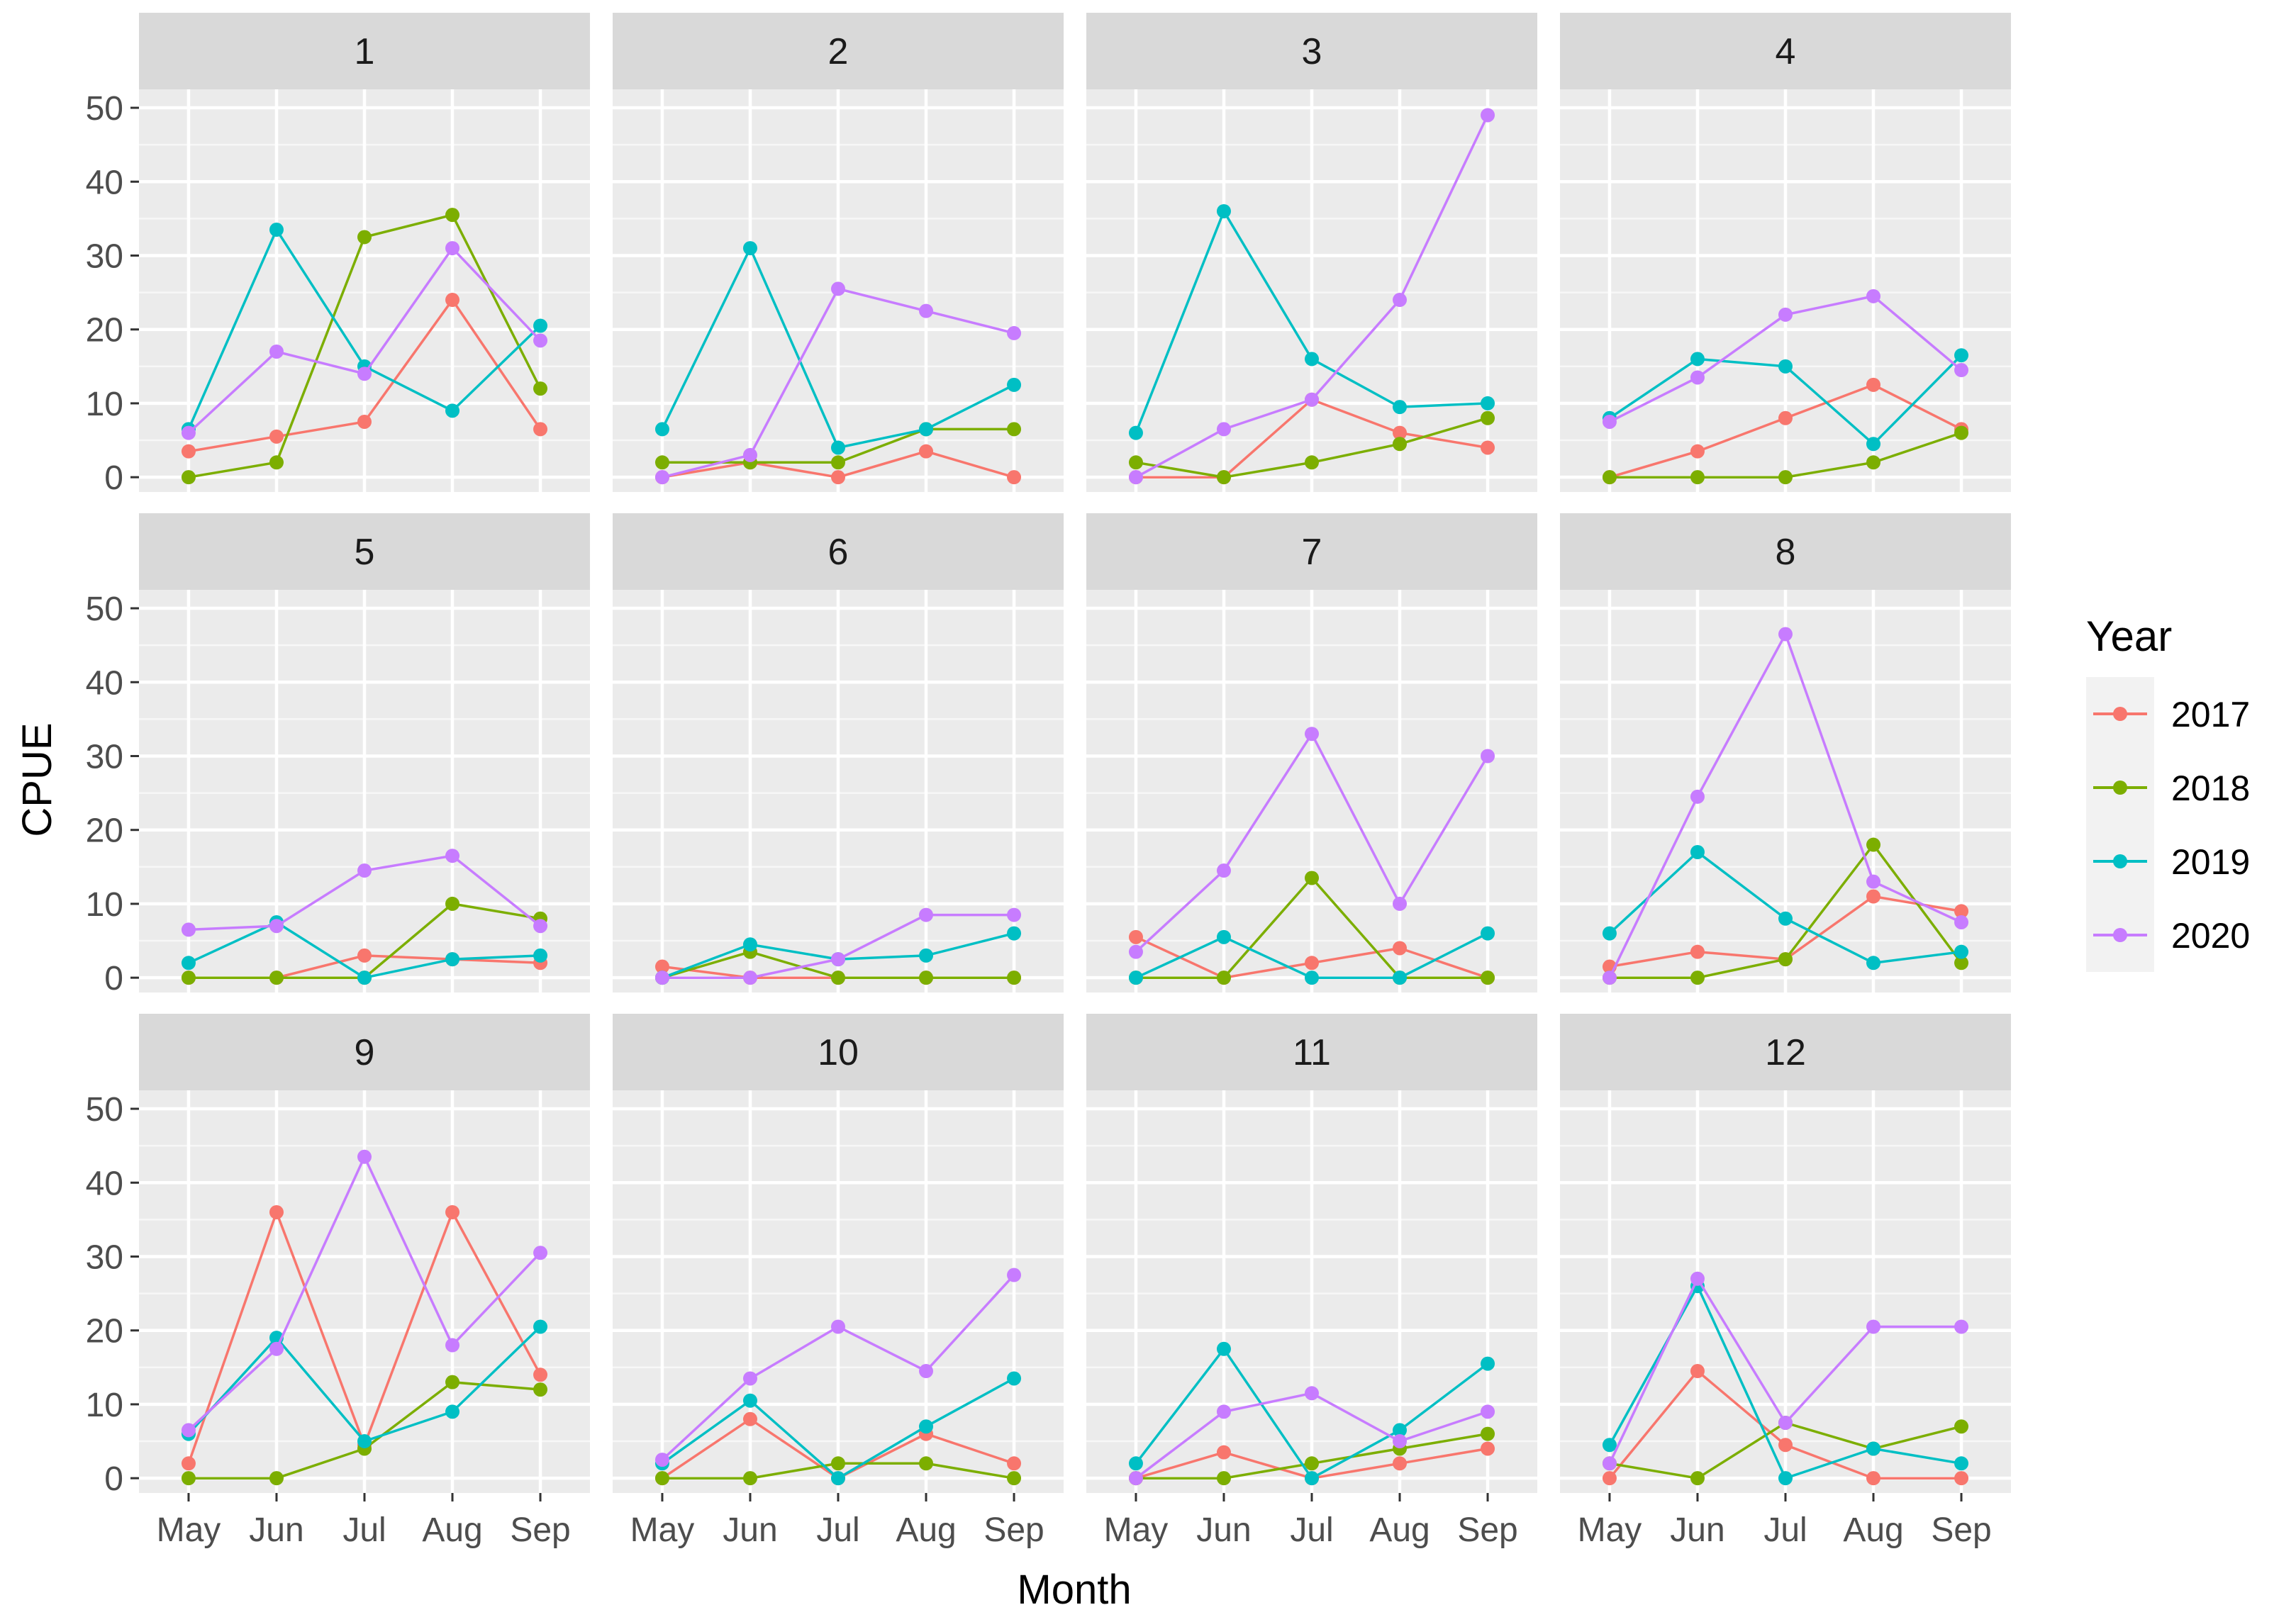 This screenshot has height=1622, width=2296. Describe the element at coordinates (1074, 1590) in the screenshot. I see `x-axis-title: Month` at that location.